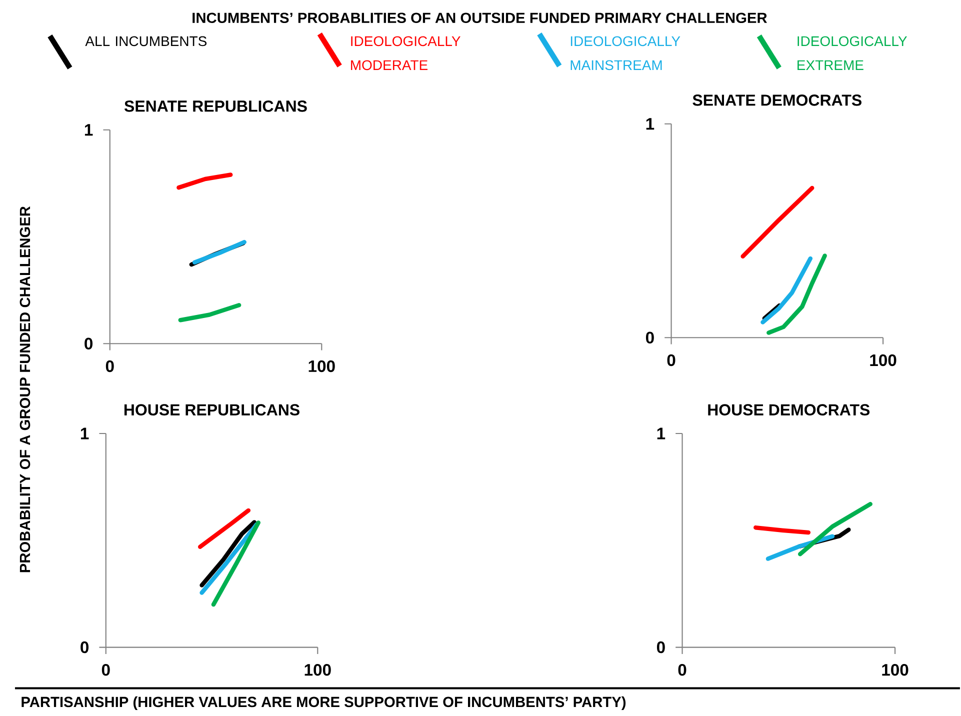 This screenshot has height=716, width=961. I want to click on y-axis-title: PROBABILITY OF A GROUP FUNDED CHALLENGER, so click(25, 389).